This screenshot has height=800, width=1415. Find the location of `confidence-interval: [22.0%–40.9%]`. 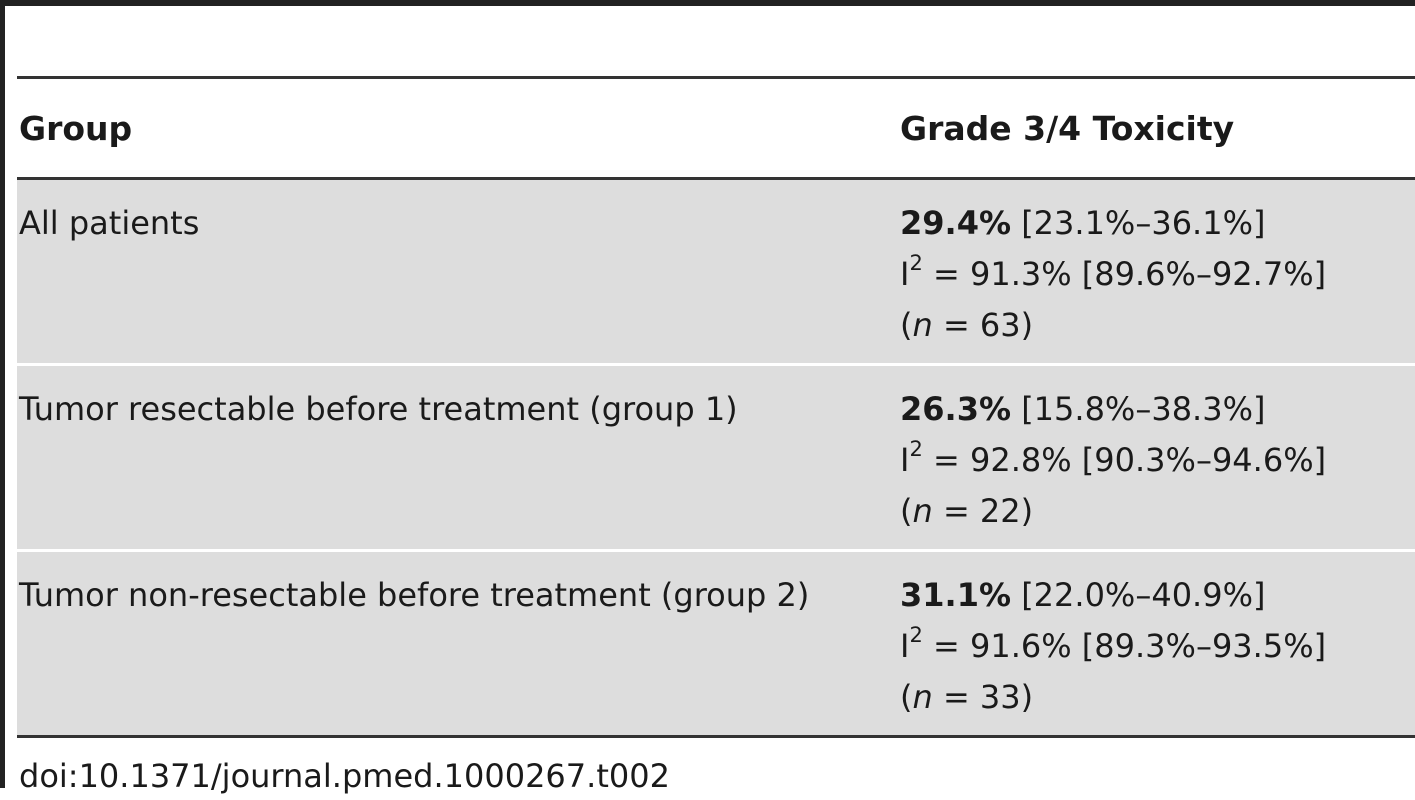

confidence-interval: [22.0%–40.9%] is located at coordinates (1143, 595).